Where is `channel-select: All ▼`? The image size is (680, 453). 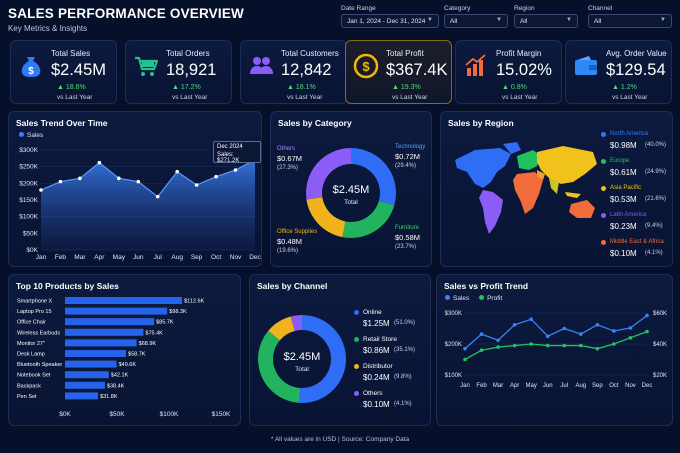
channel-select: All ▼ is located at coordinates (630, 21).